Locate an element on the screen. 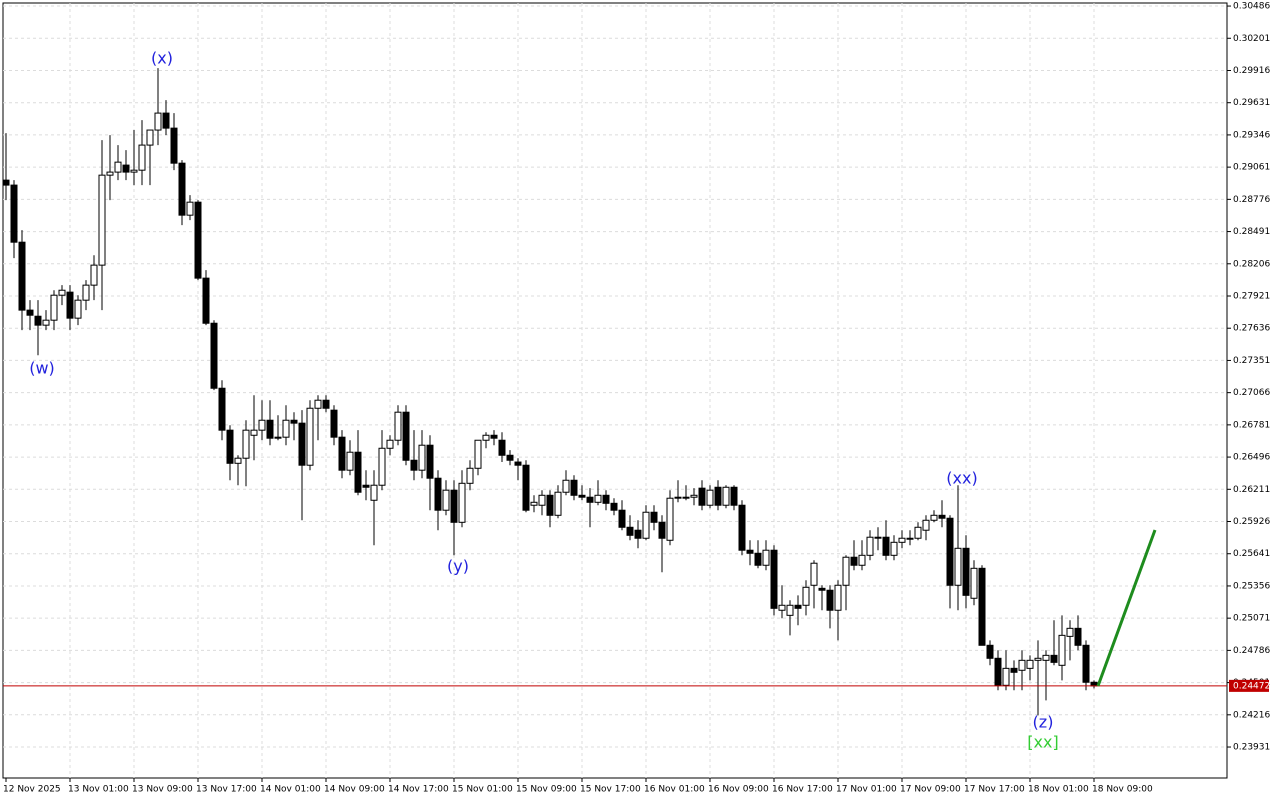 This screenshot has height=804, width=1280. x-tick-label: 18 Nov 09:00 is located at coordinates (1122, 790).